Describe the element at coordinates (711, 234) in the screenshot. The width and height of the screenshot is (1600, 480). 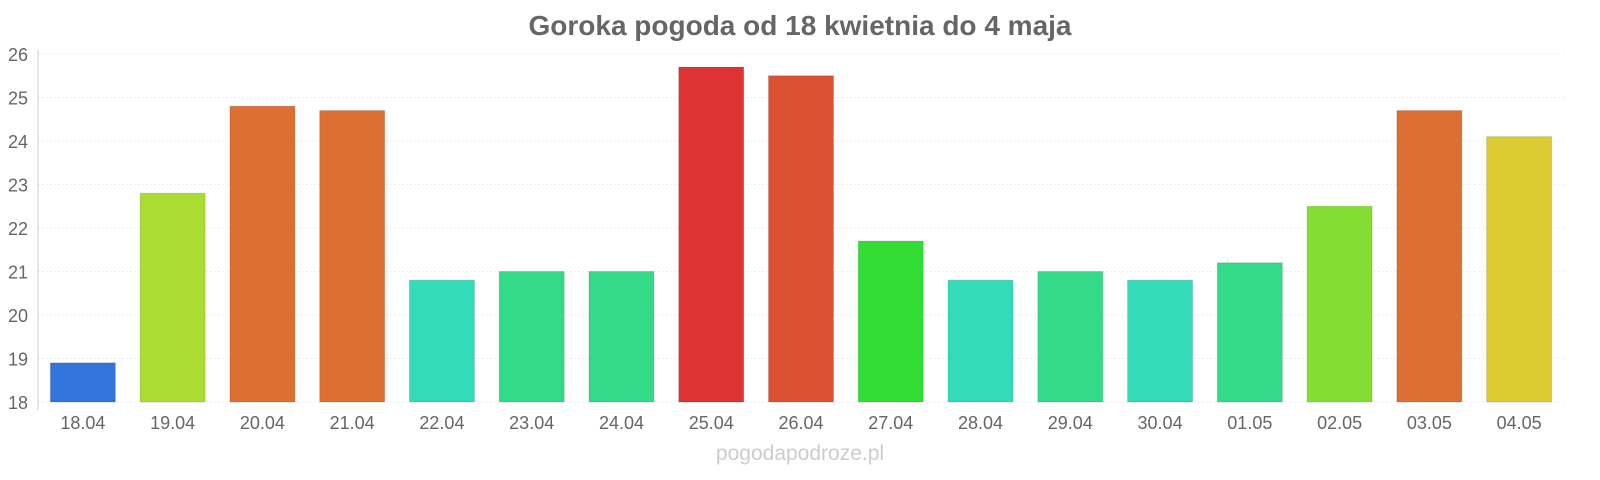
I see `bar-25.04` at that location.